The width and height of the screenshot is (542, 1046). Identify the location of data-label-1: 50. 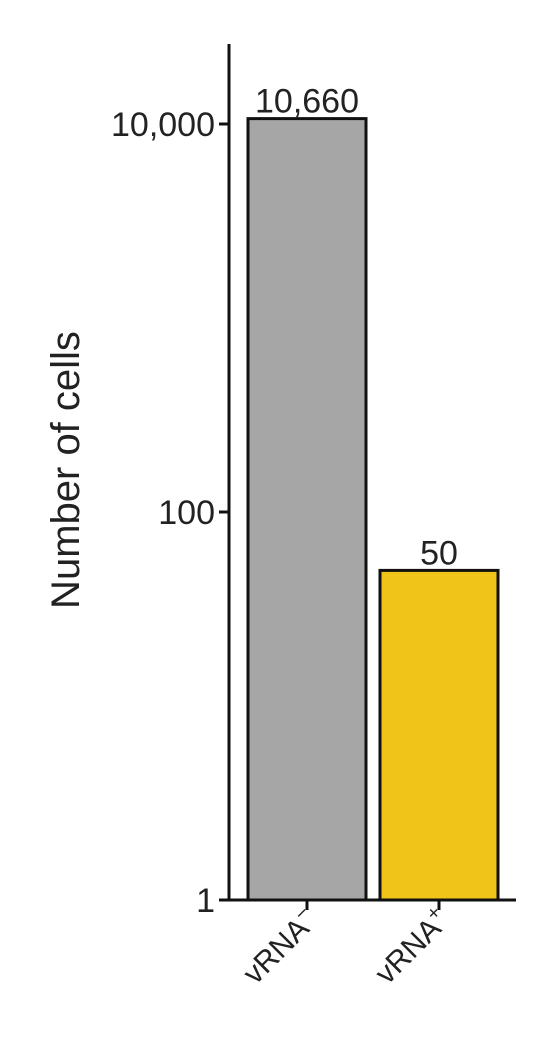
(439, 553).